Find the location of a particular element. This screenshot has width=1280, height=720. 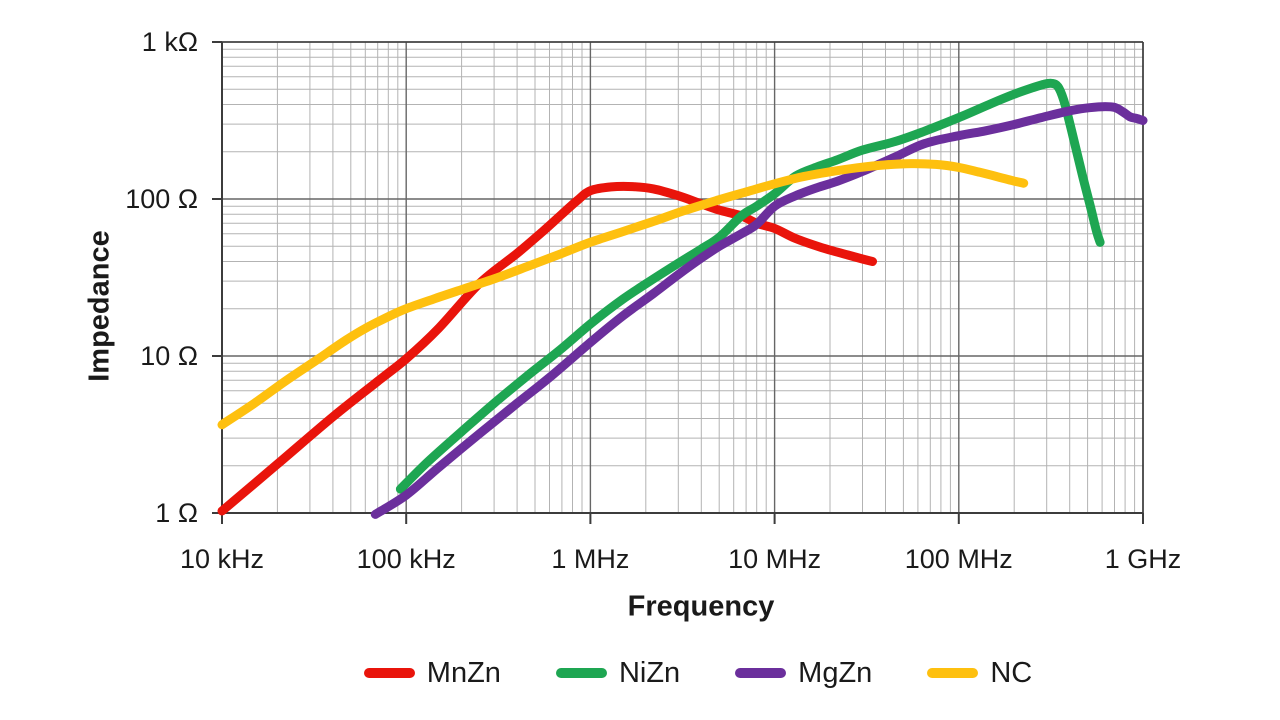

legend-item-nizn: NiZn is located at coordinates (618, 672).